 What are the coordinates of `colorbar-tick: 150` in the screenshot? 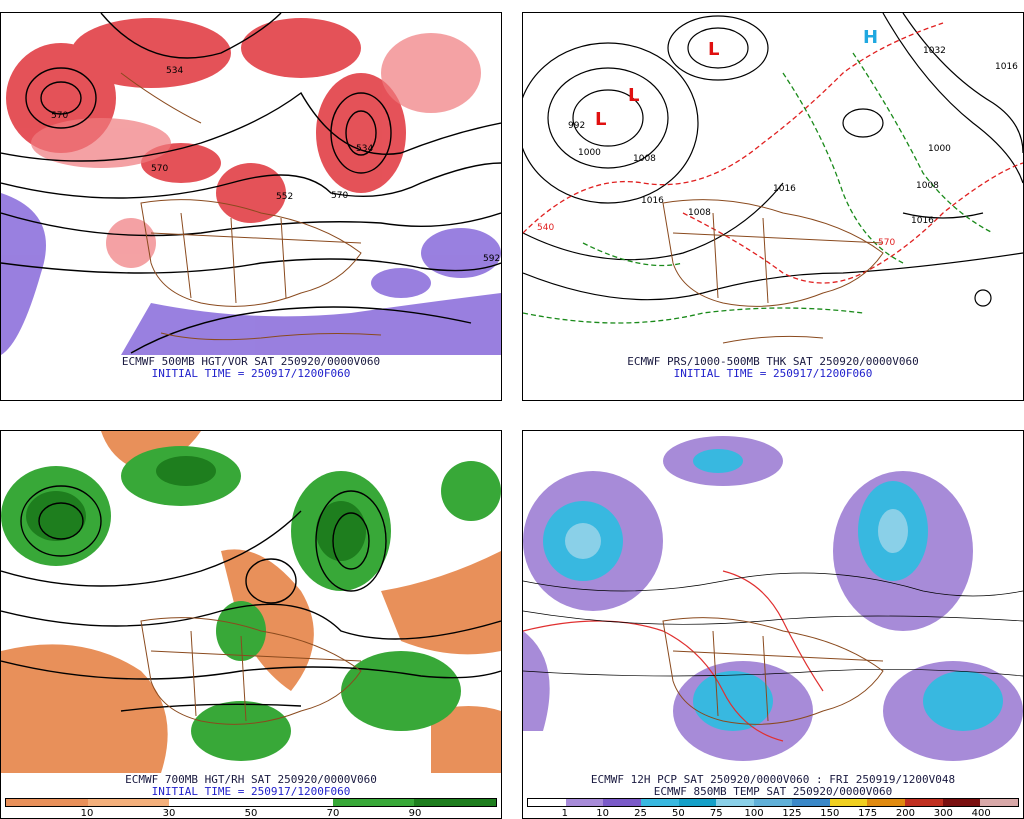 It's located at (830, 813).